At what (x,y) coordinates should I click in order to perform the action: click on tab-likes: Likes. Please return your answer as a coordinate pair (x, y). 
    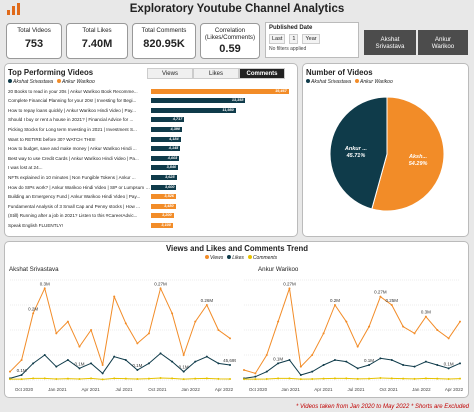
    Looking at the image, I should click on (216, 73).